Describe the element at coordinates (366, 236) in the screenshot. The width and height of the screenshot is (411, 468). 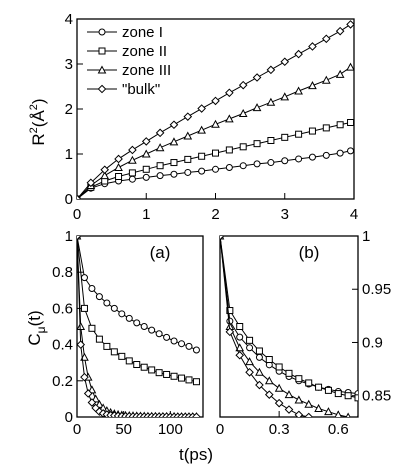
I see `b-y-tick-label: 1` at that location.